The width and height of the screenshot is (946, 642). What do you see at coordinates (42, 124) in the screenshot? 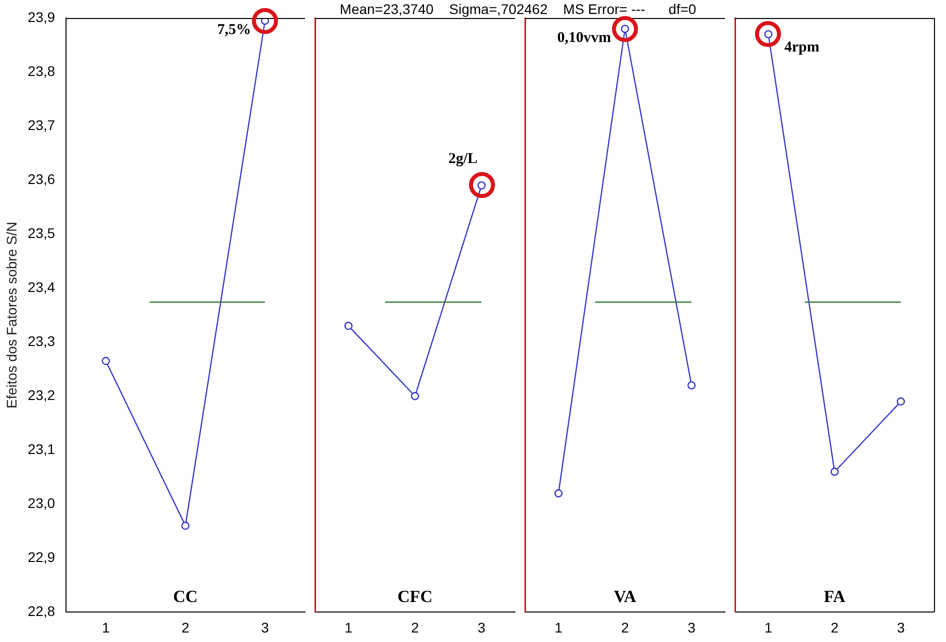
I see `y-tick-label: 23,7` at bounding box center [42, 124].